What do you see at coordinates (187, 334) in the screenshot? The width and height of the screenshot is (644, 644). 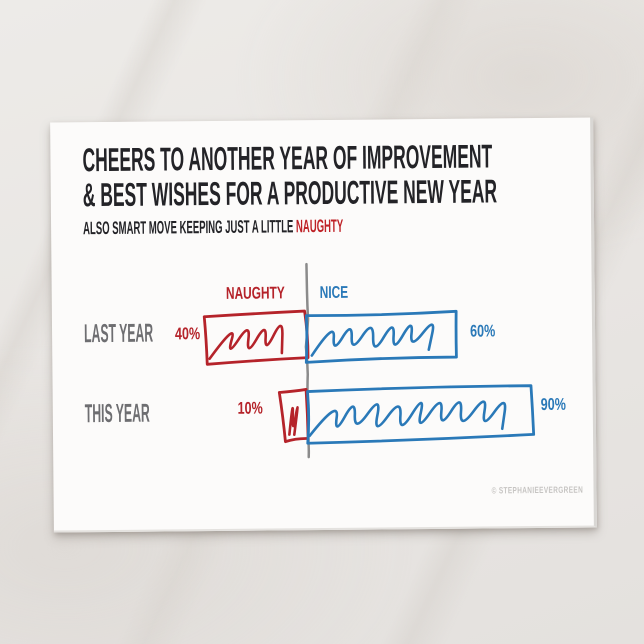 I see `value-label-naughty-last-year: 40%` at bounding box center [187, 334].